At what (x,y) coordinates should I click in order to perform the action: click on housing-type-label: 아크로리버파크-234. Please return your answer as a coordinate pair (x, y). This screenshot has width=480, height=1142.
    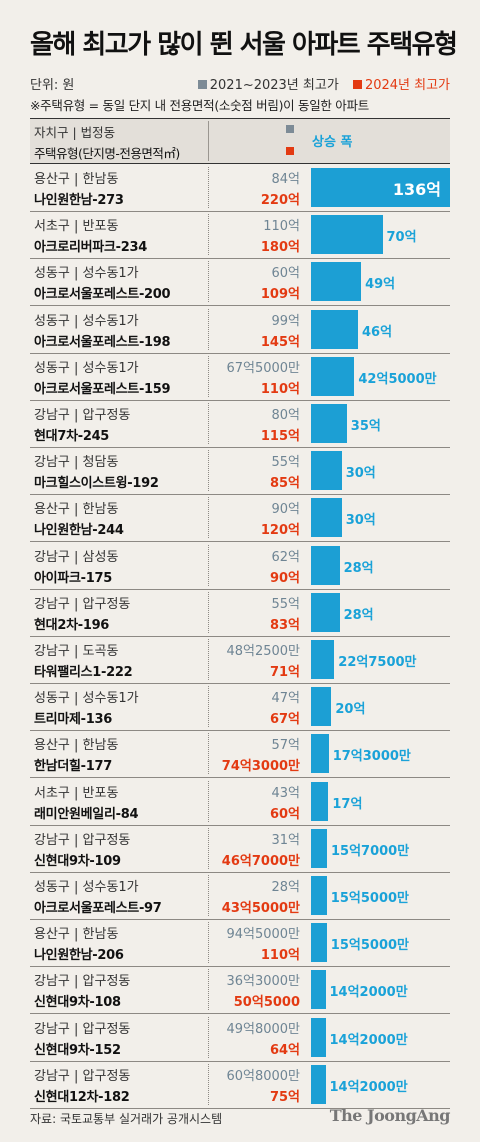
    Looking at the image, I should click on (90, 248).